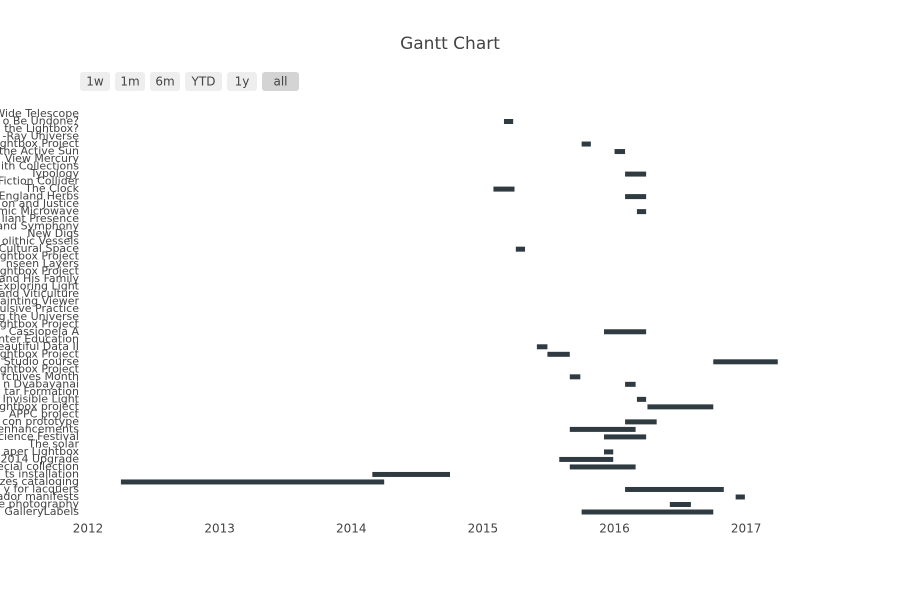 Image resolution: width=900 pixels, height=600 pixels. I want to click on y-tick-label: zes cataloging, so click(39, 481).